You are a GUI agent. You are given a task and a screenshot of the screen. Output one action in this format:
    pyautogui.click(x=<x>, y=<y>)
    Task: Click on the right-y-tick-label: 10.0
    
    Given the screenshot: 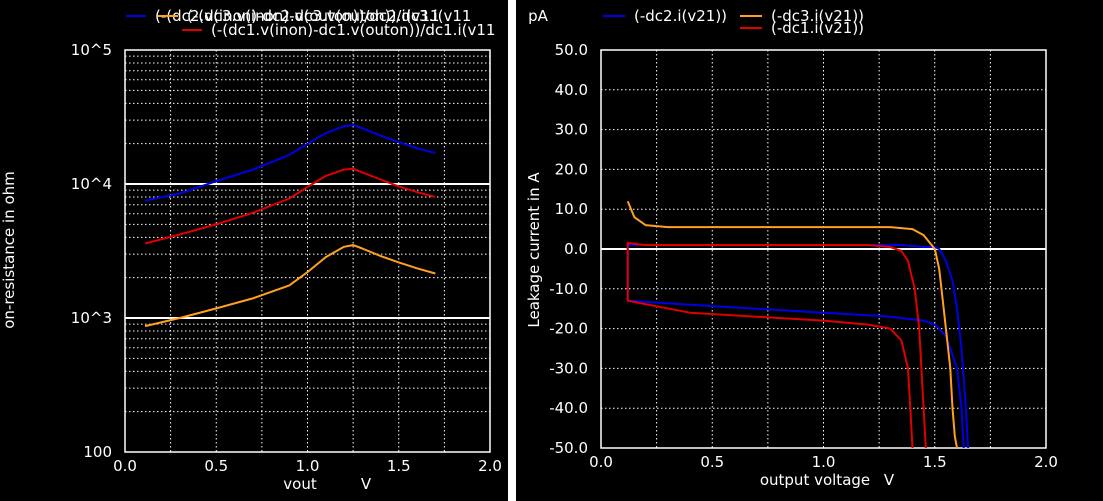 What is the action you would take?
    pyautogui.click(x=571, y=209)
    